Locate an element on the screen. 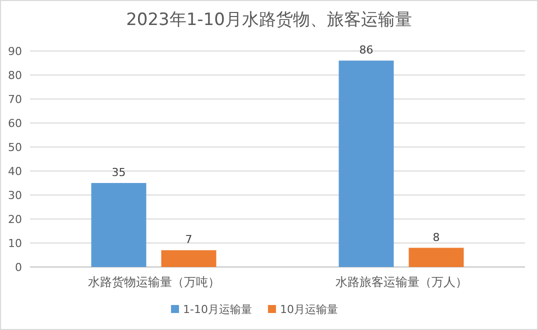  y-tick-label: 80 is located at coordinates (15, 75).